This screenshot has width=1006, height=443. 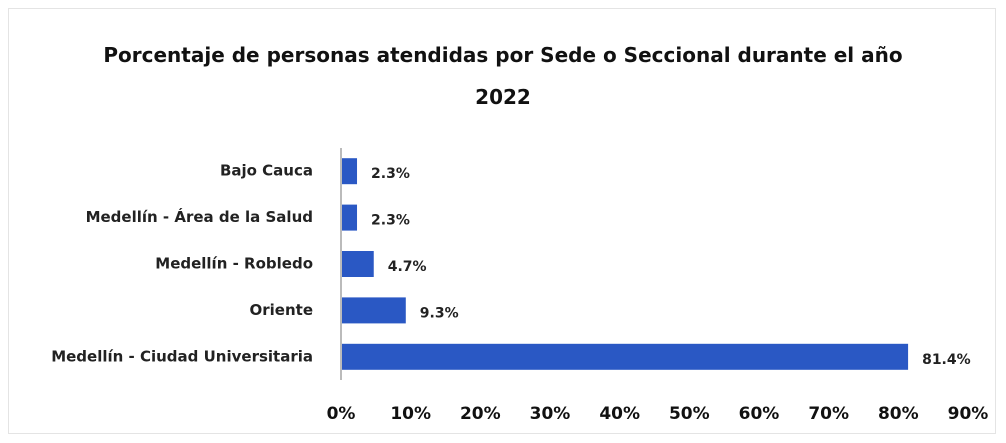 I want to click on x-tick-label: 50%, so click(x=689, y=414).